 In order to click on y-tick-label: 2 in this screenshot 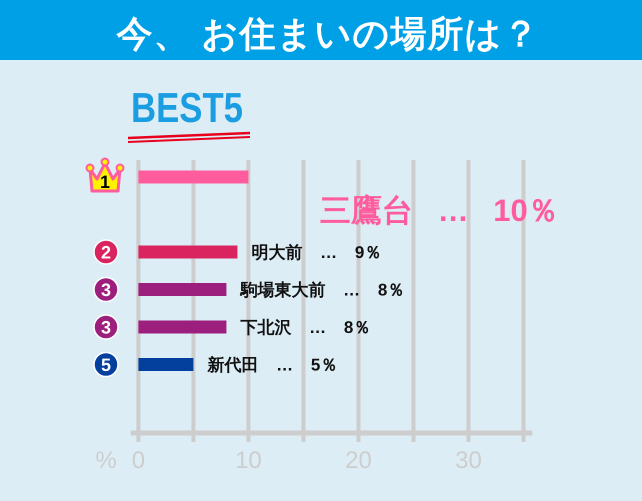, I will do `click(106, 252)`.